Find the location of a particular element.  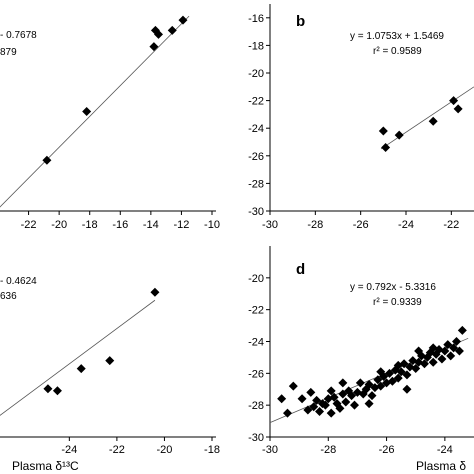

r-squared: r² = 0.9589 is located at coordinates (397, 51).